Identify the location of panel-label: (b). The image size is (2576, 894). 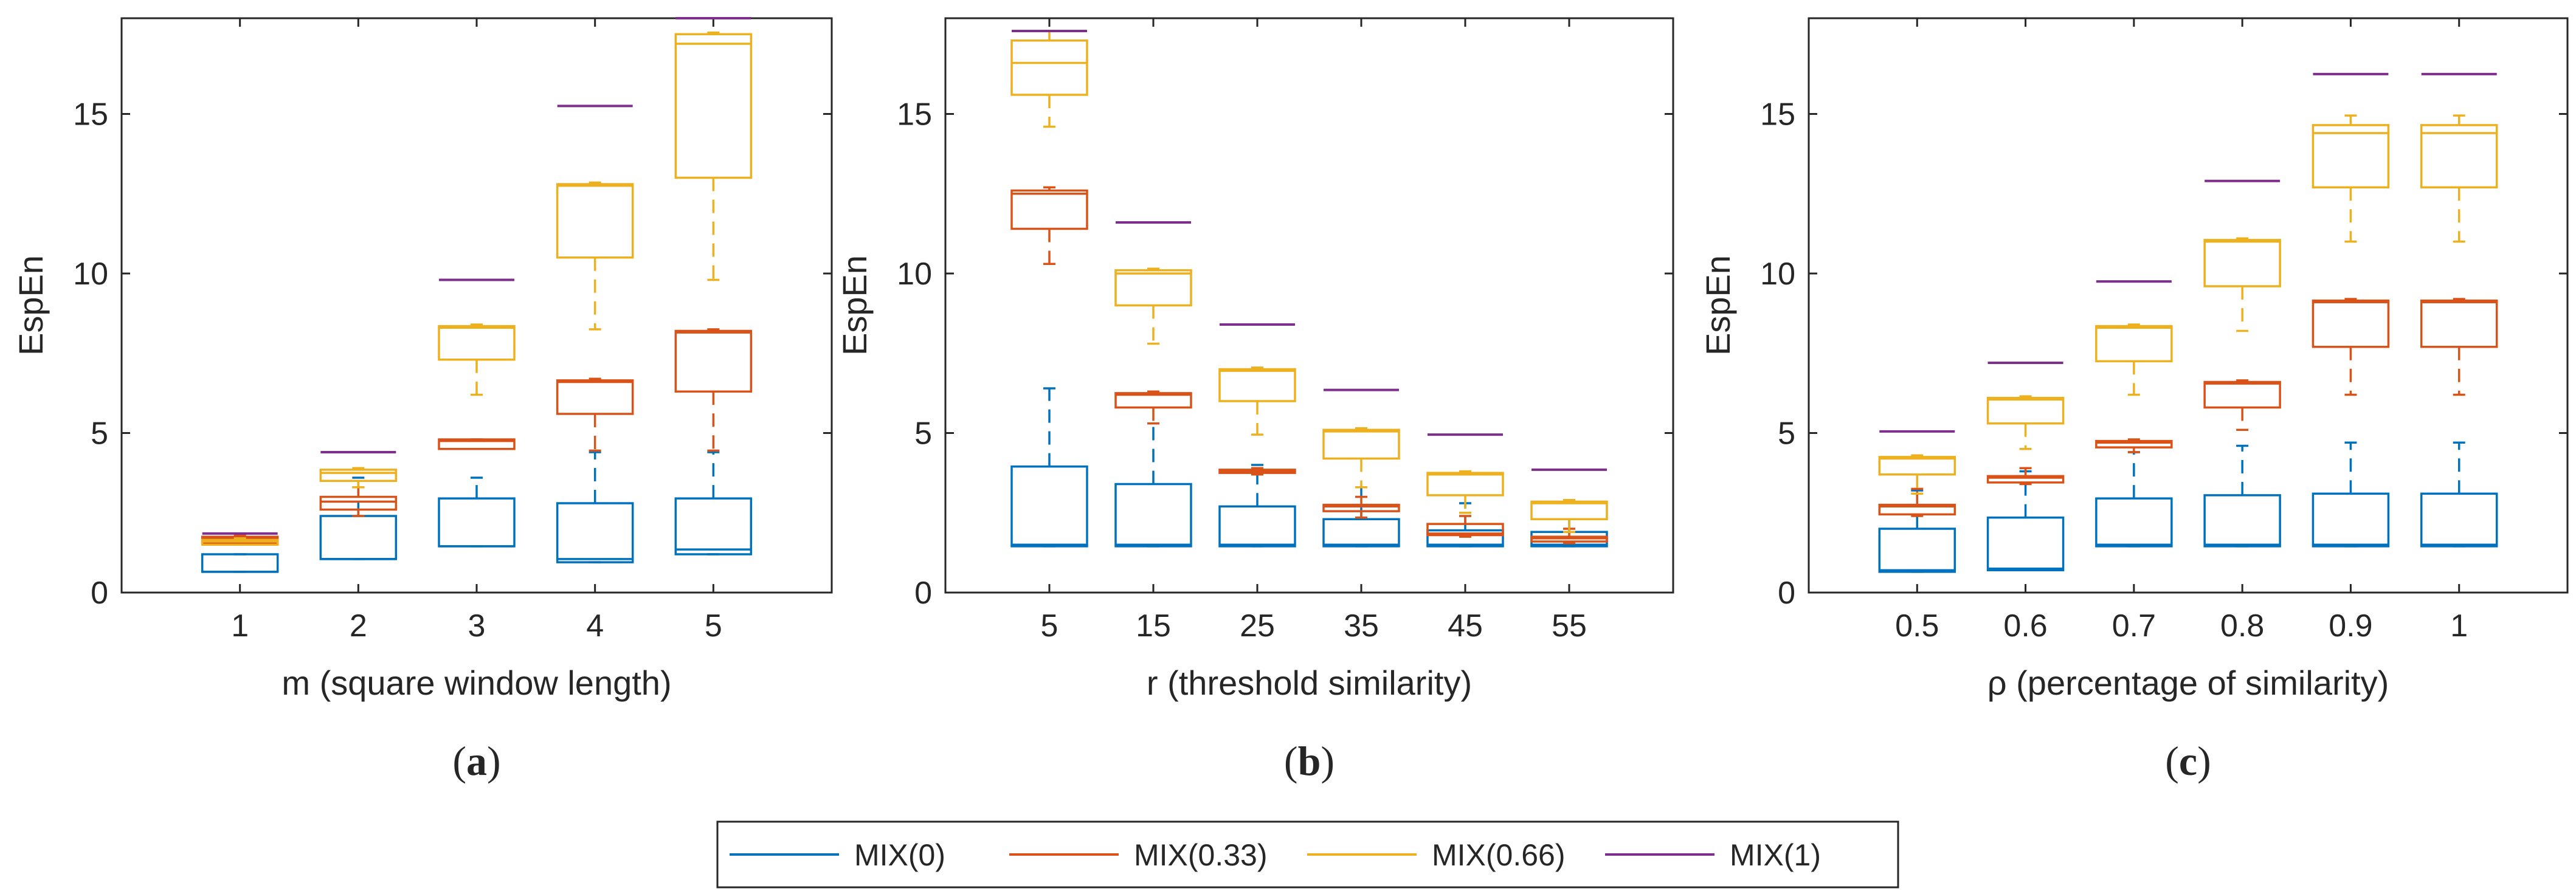
(1309, 761).